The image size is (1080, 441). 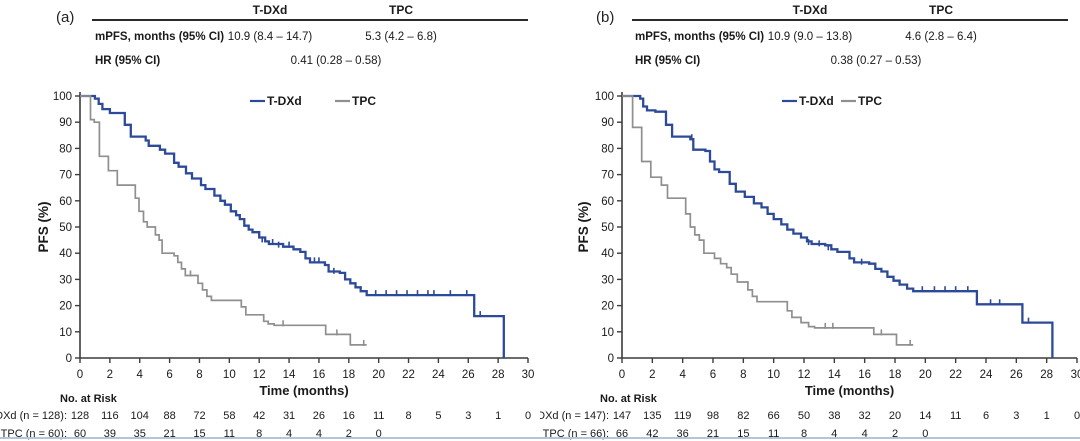 I want to click on at-risk-count: 0, so click(x=528, y=416).